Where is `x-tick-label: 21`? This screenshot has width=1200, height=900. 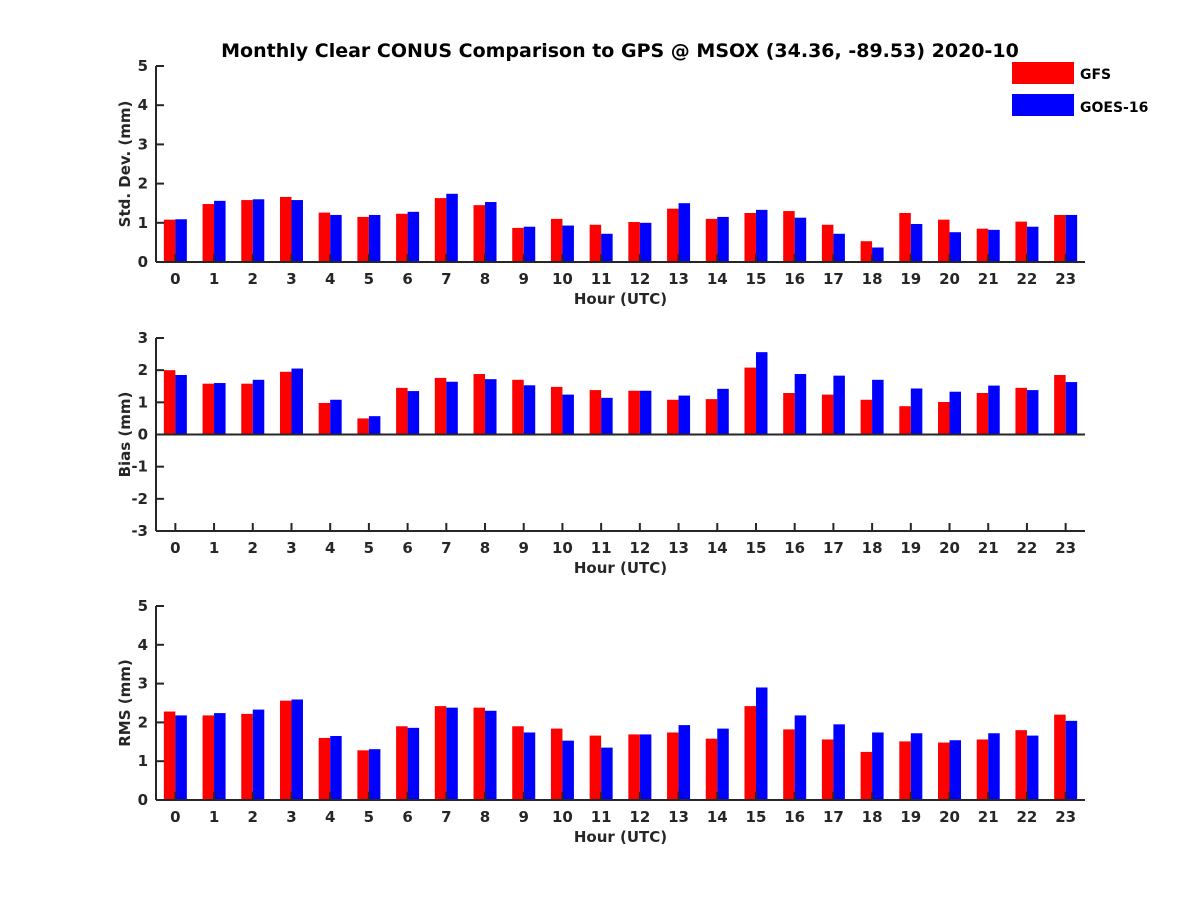
x-tick-label: 21 is located at coordinates (988, 817).